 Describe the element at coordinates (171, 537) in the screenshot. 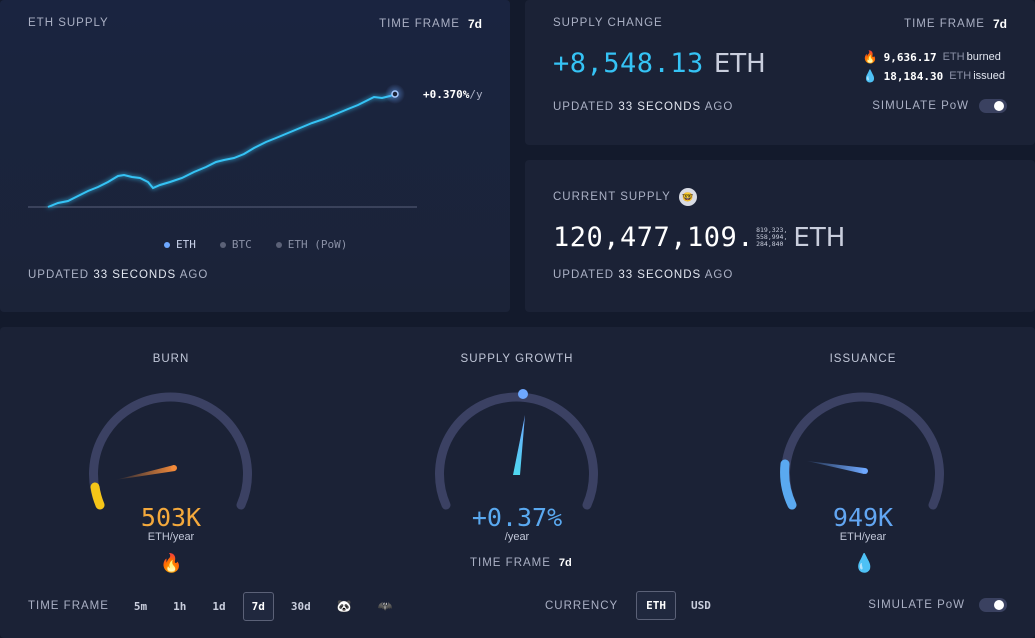

I see `burn-gauge-unit: ETH/year` at that location.